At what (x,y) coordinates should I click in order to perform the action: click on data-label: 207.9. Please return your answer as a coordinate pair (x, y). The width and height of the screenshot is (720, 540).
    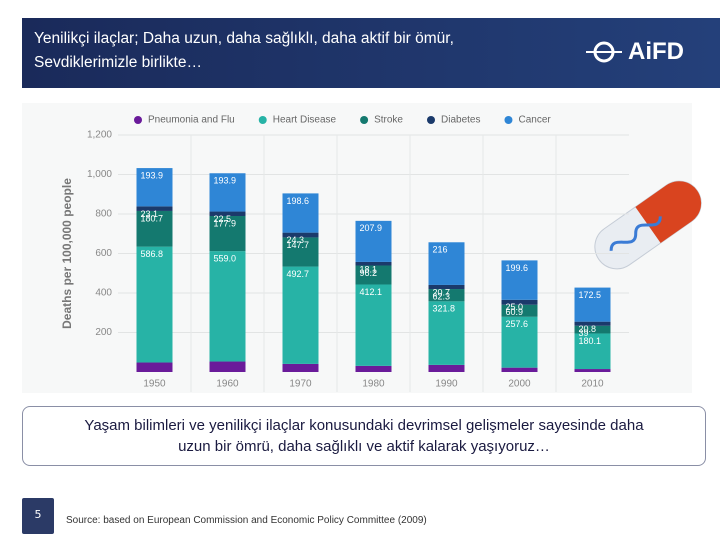
    Looking at the image, I should click on (371, 228).